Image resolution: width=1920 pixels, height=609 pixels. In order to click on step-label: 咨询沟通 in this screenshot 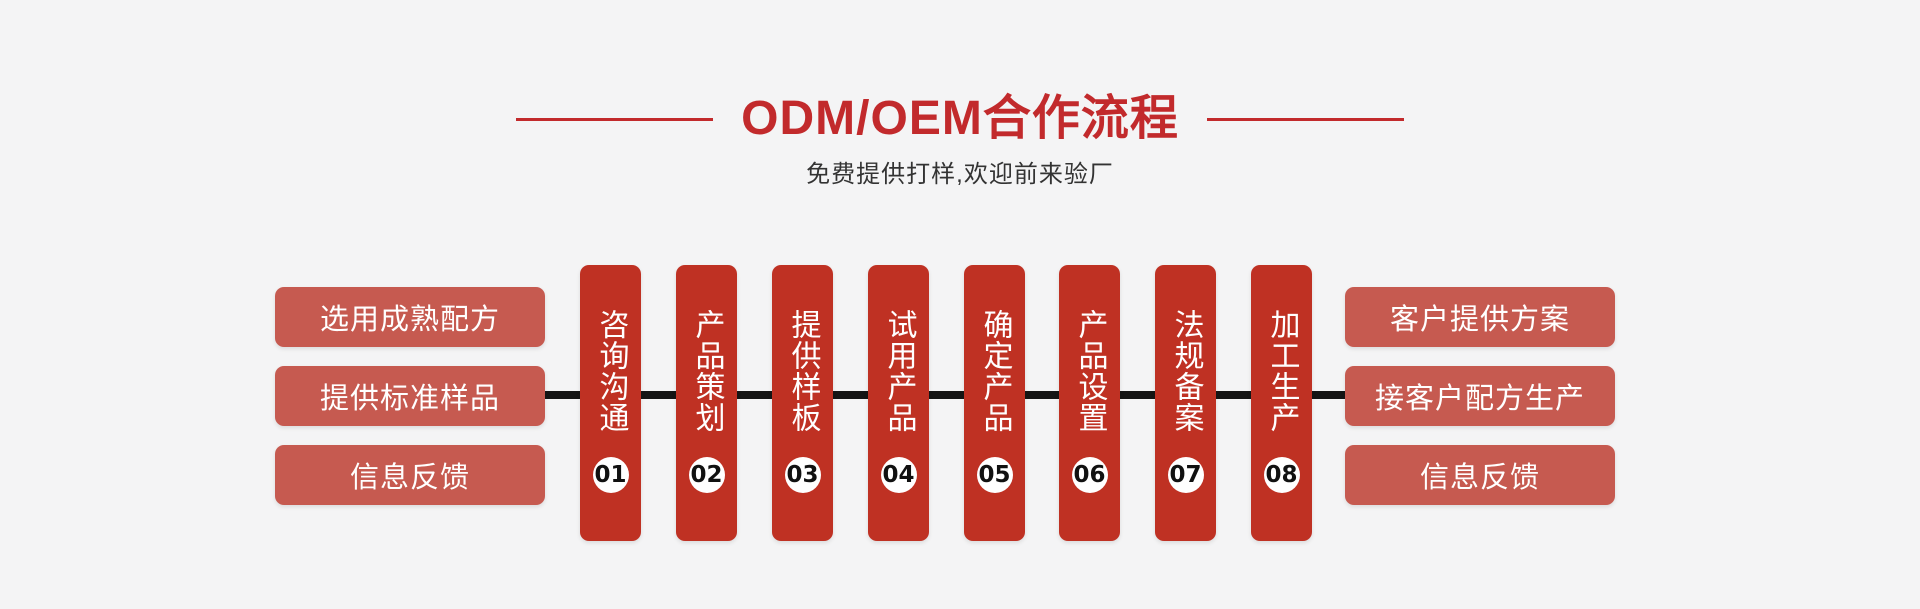, I will do `click(611, 371)`.